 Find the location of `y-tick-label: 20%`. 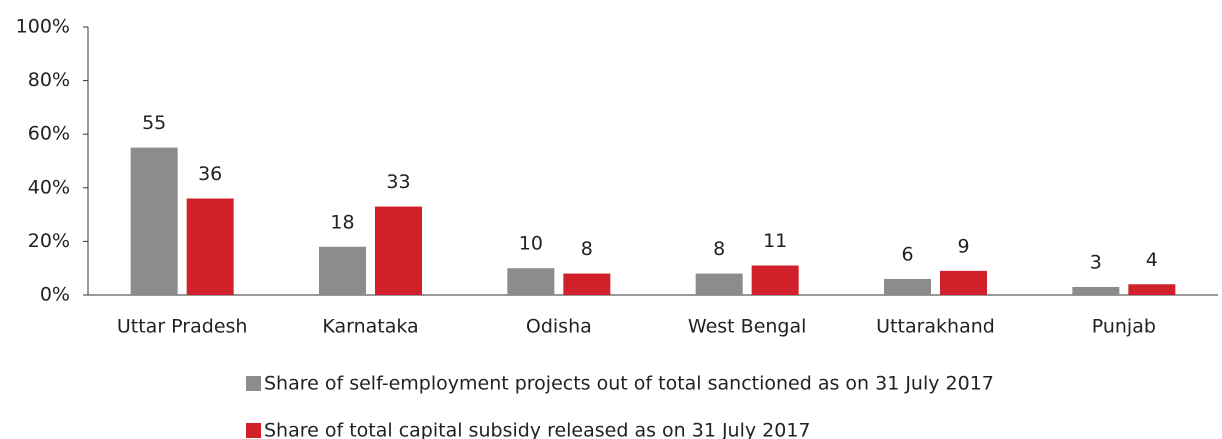

y-tick-label: 20% is located at coordinates (49, 241).